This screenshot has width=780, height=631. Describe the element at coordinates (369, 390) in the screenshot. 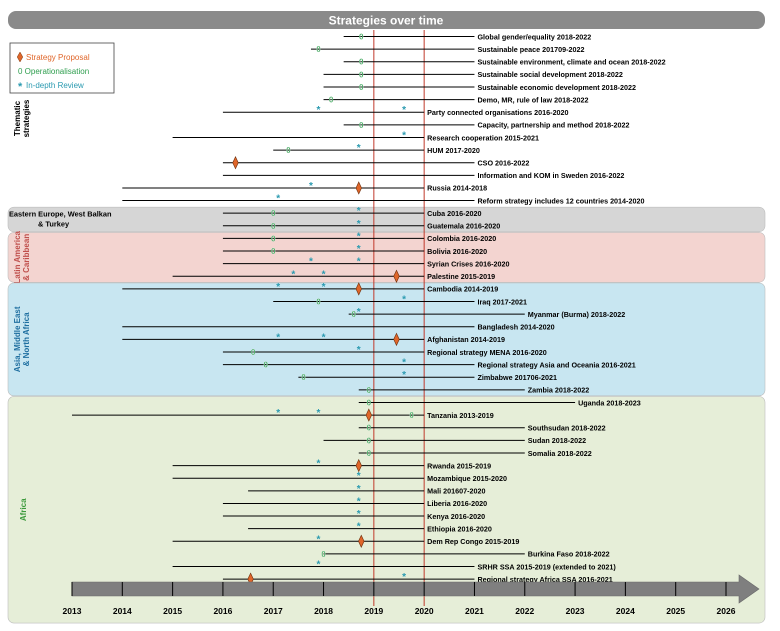

I see `row-zambia-2018-2022-operationalisation-marker: 0` at that location.